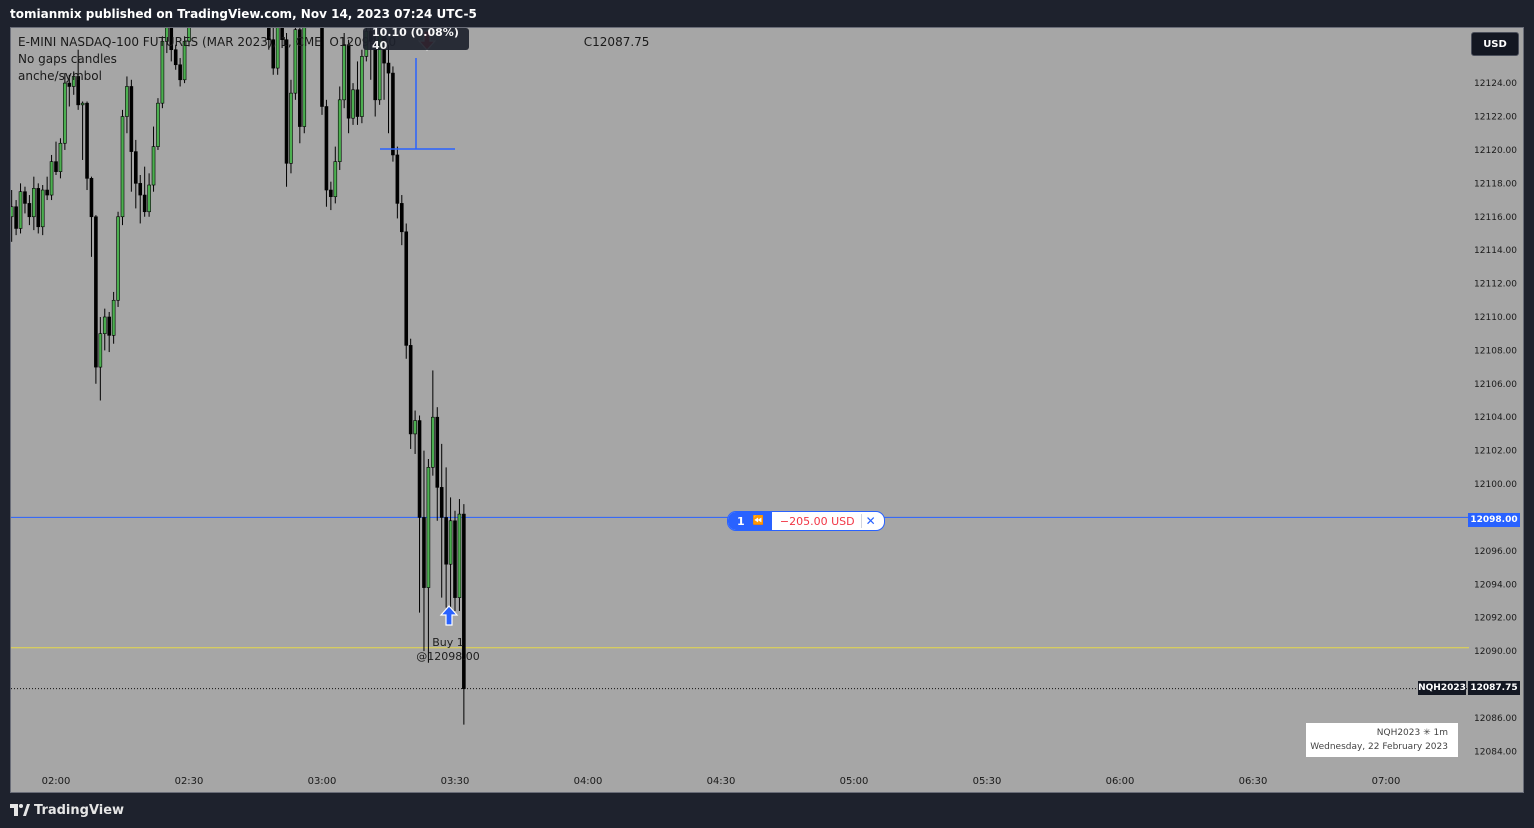 Image resolution: width=1534 pixels, height=828 pixels. I want to click on time-tick-label: 03:00, so click(322, 781).